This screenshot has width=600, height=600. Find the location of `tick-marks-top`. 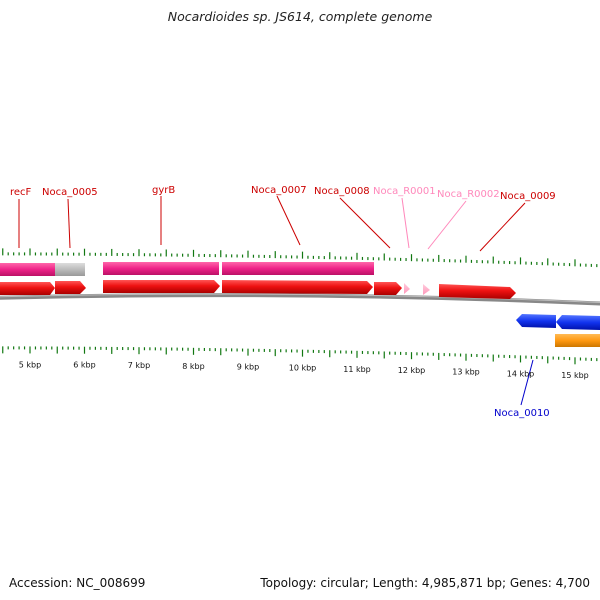

tick-marks-top is located at coordinates (300, 258).